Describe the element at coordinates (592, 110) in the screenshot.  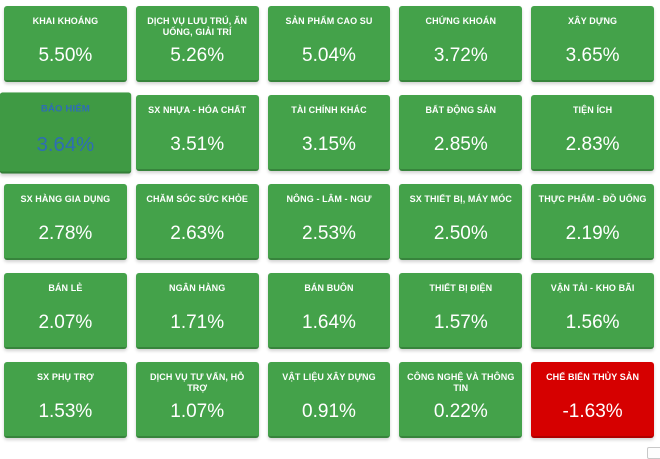
I see `sector-name-label: TIỆN ÍCH` at that location.